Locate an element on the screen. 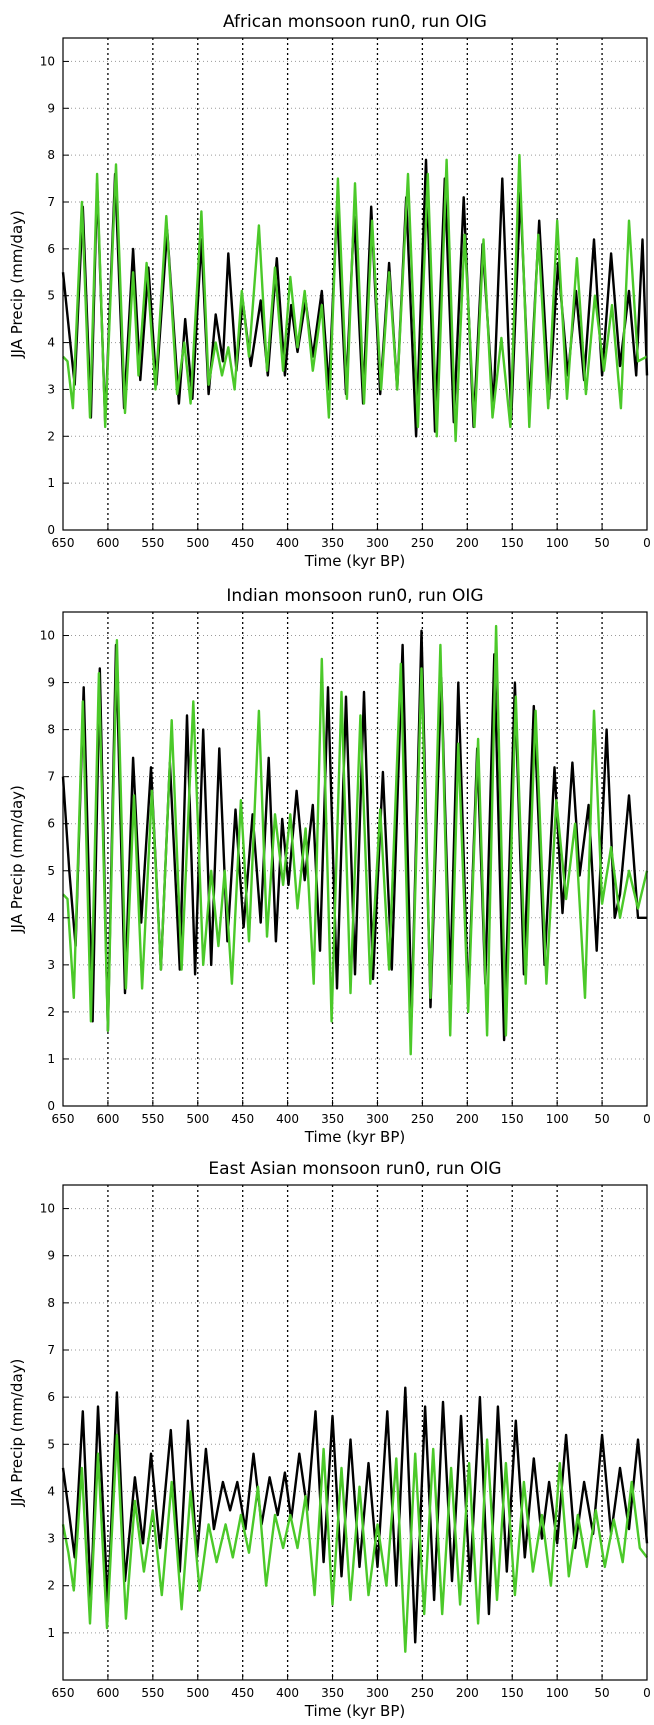 This screenshot has height=1725, width=654. chart-title: East Asian monsoon run0, run OIG is located at coordinates (354, 1169).